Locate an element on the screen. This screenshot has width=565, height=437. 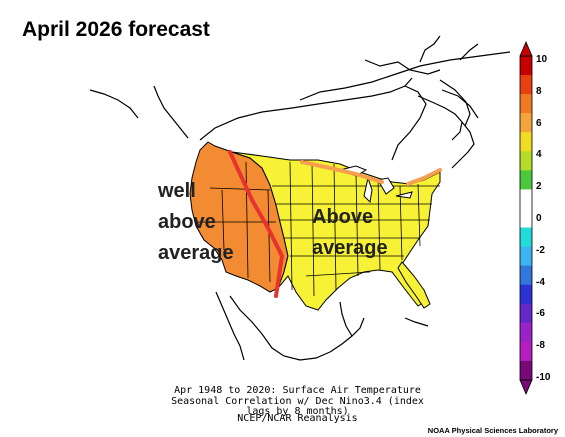
northern-border-line is located at coordinates (342, 172).